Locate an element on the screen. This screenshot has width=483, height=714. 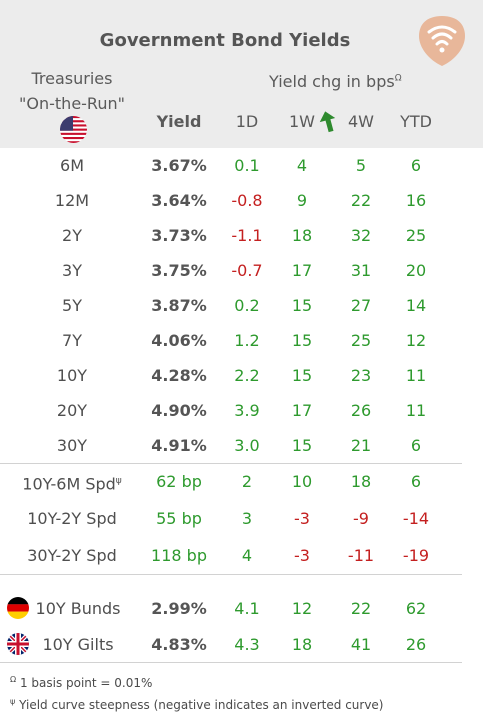
change-4w: 25 is located at coordinates (361, 340).